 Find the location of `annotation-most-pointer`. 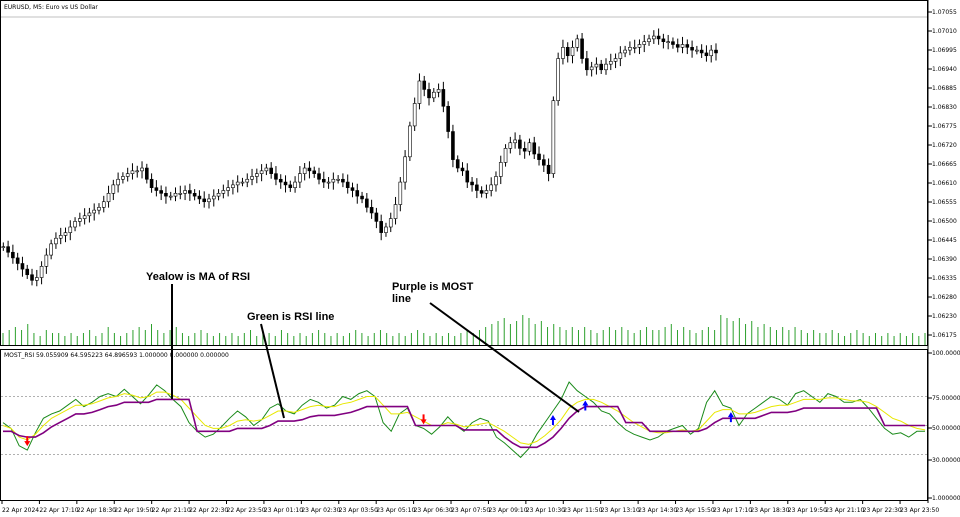

annotation-most-pointer is located at coordinates (504, 357).